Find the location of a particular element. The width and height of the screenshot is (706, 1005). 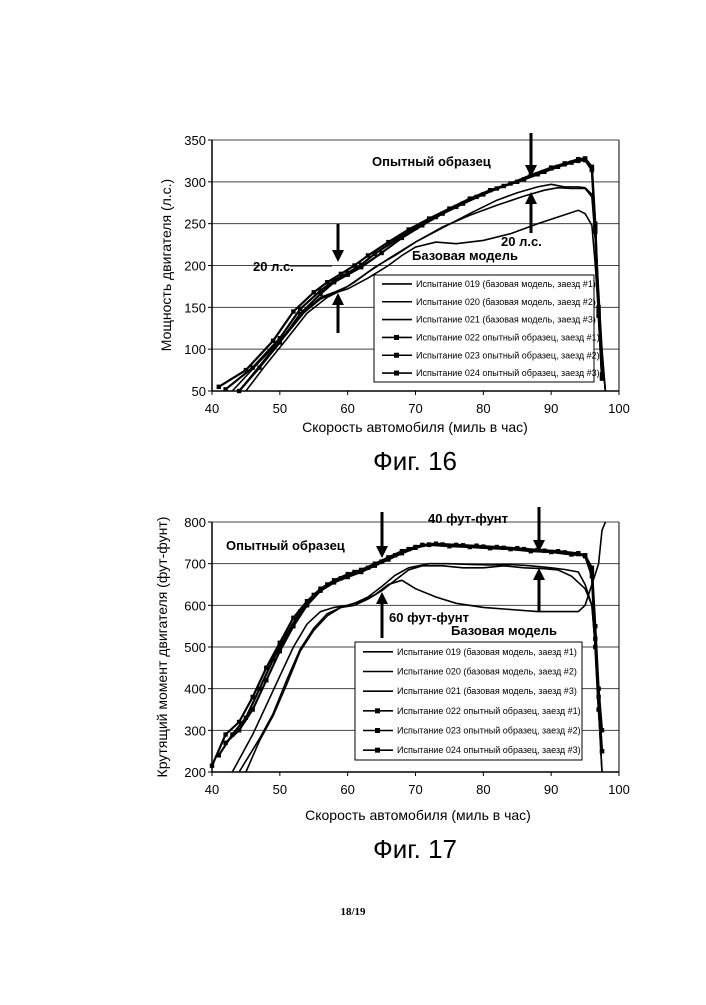

y-axis-title: Крутящий момент двигателя (фут-фунт) is located at coordinates (162, 647).